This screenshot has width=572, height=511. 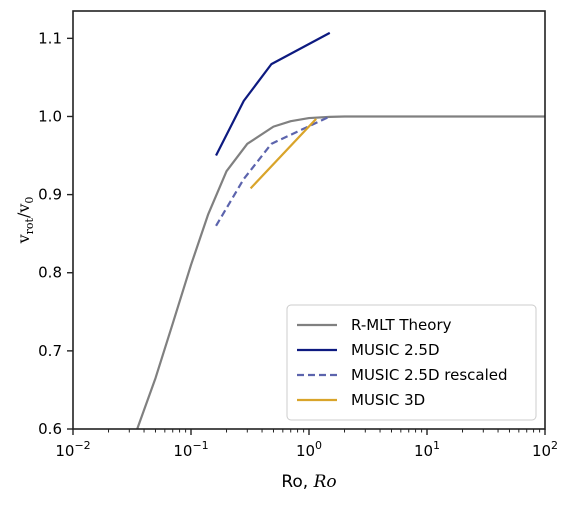 I want to click on legend-label: MUSIC 2.5D, so click(x=395, y=350).